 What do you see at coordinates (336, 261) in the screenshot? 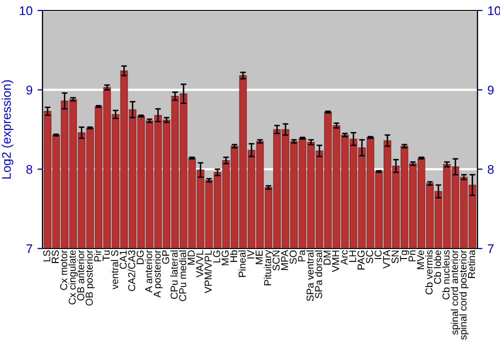
I see `x-tick-label: VMH` at bounding box center [336, 261].